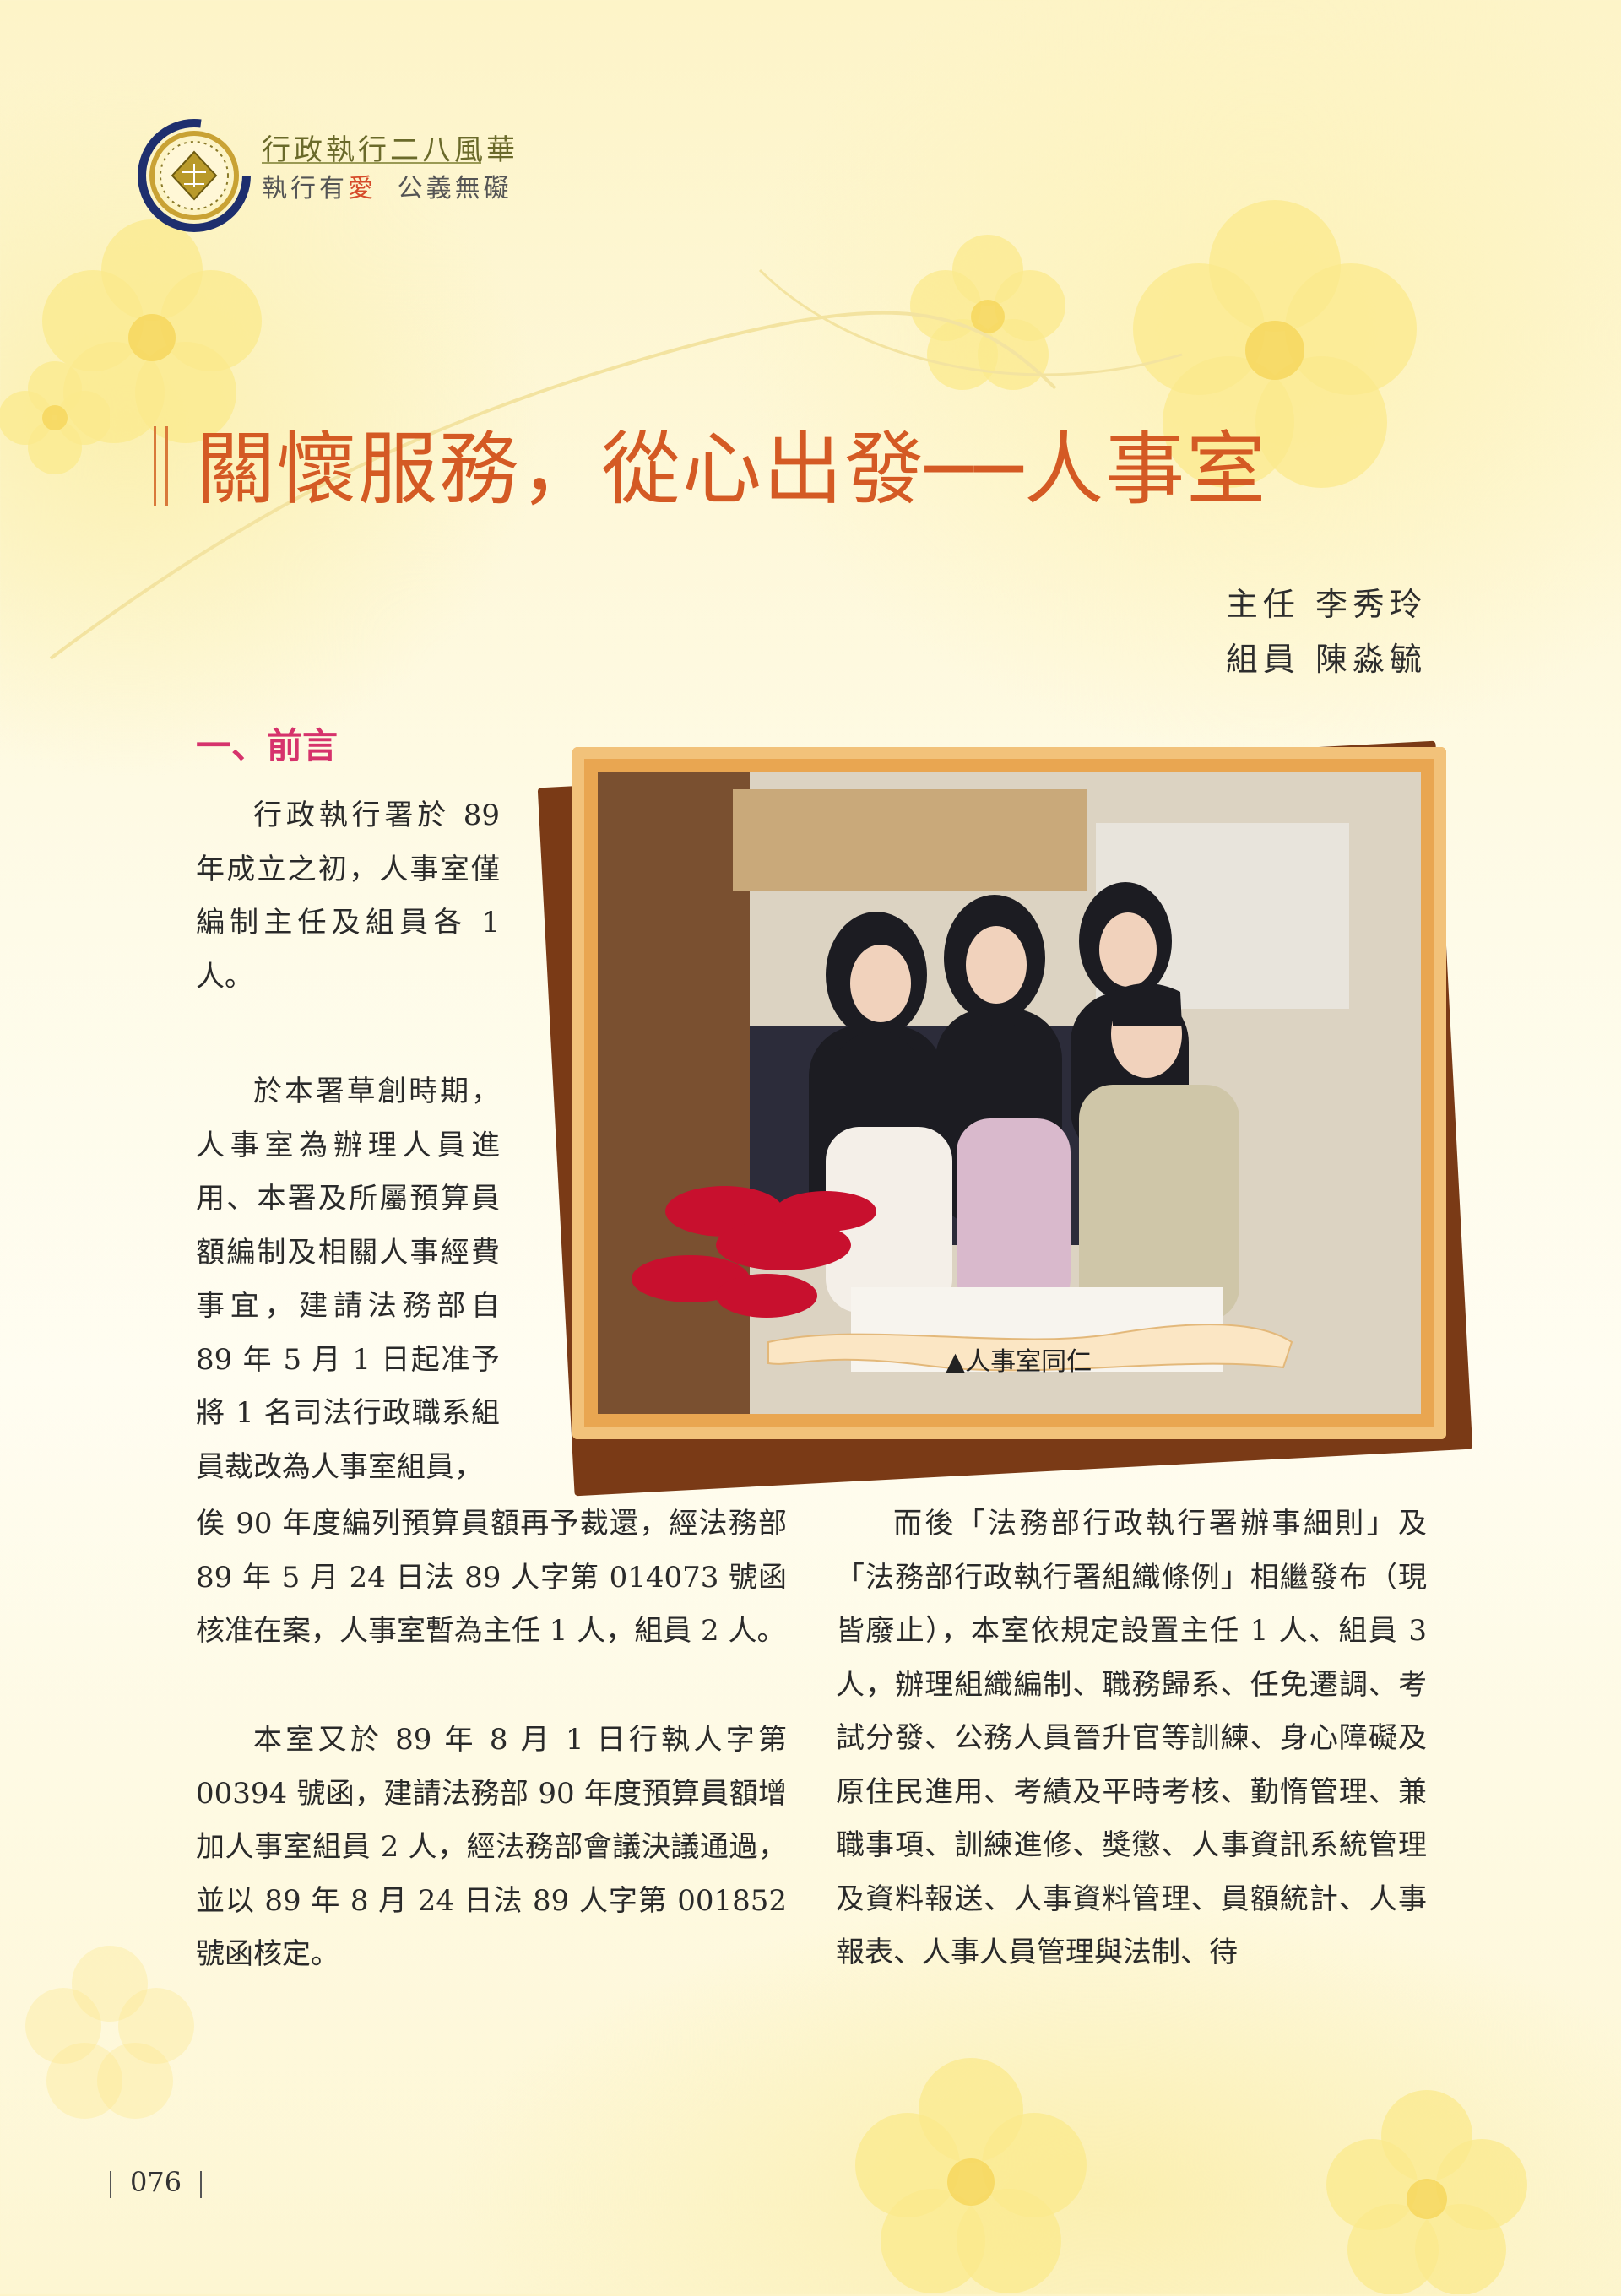  I want to click on caption-ribbon, so click(1030, 1348).